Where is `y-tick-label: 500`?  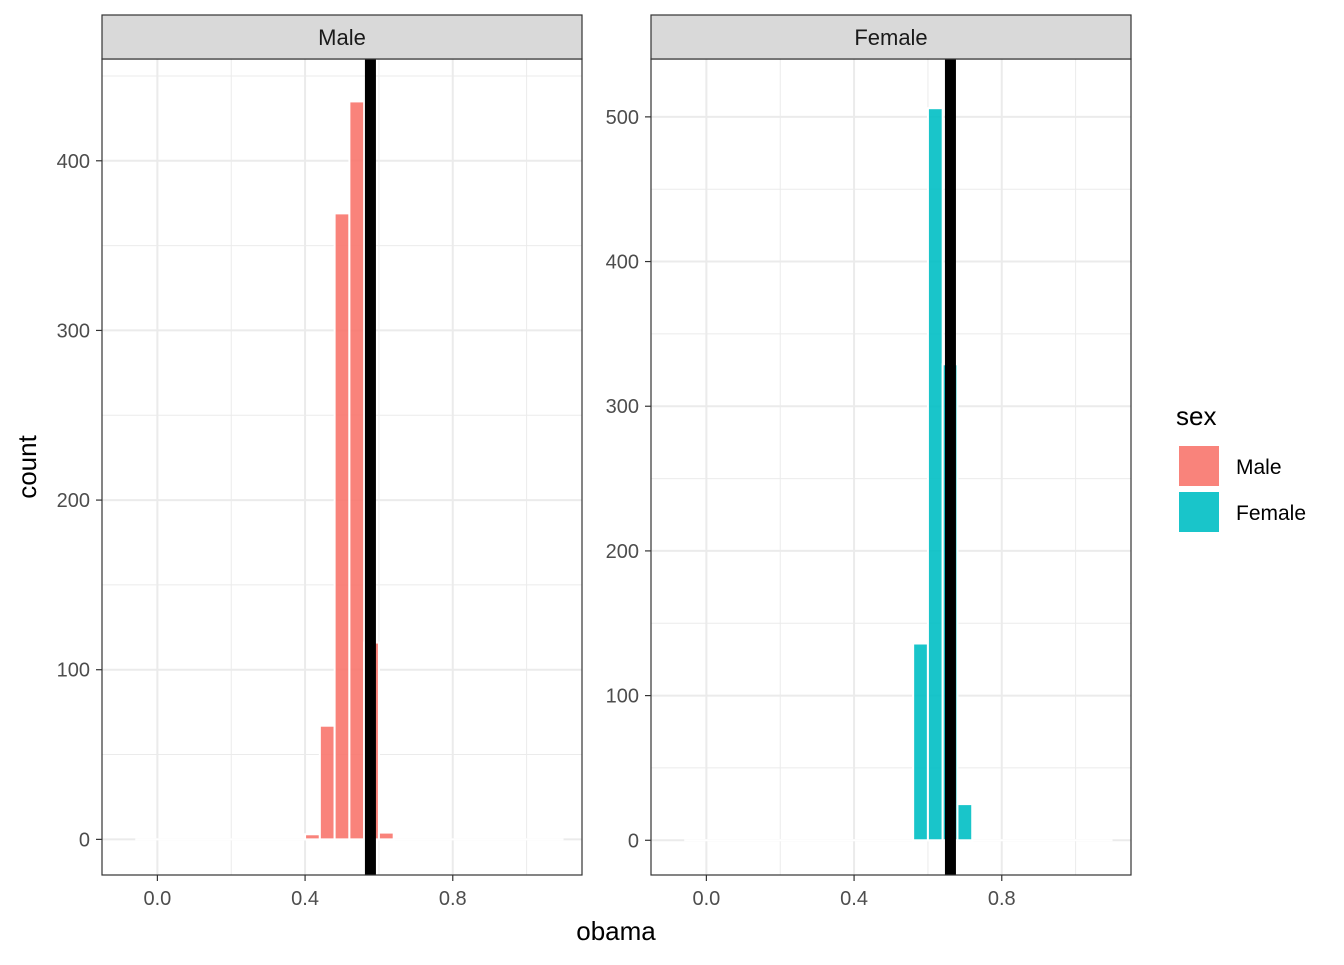
y-tick-label: 500 is located at coordinates (622, 118).